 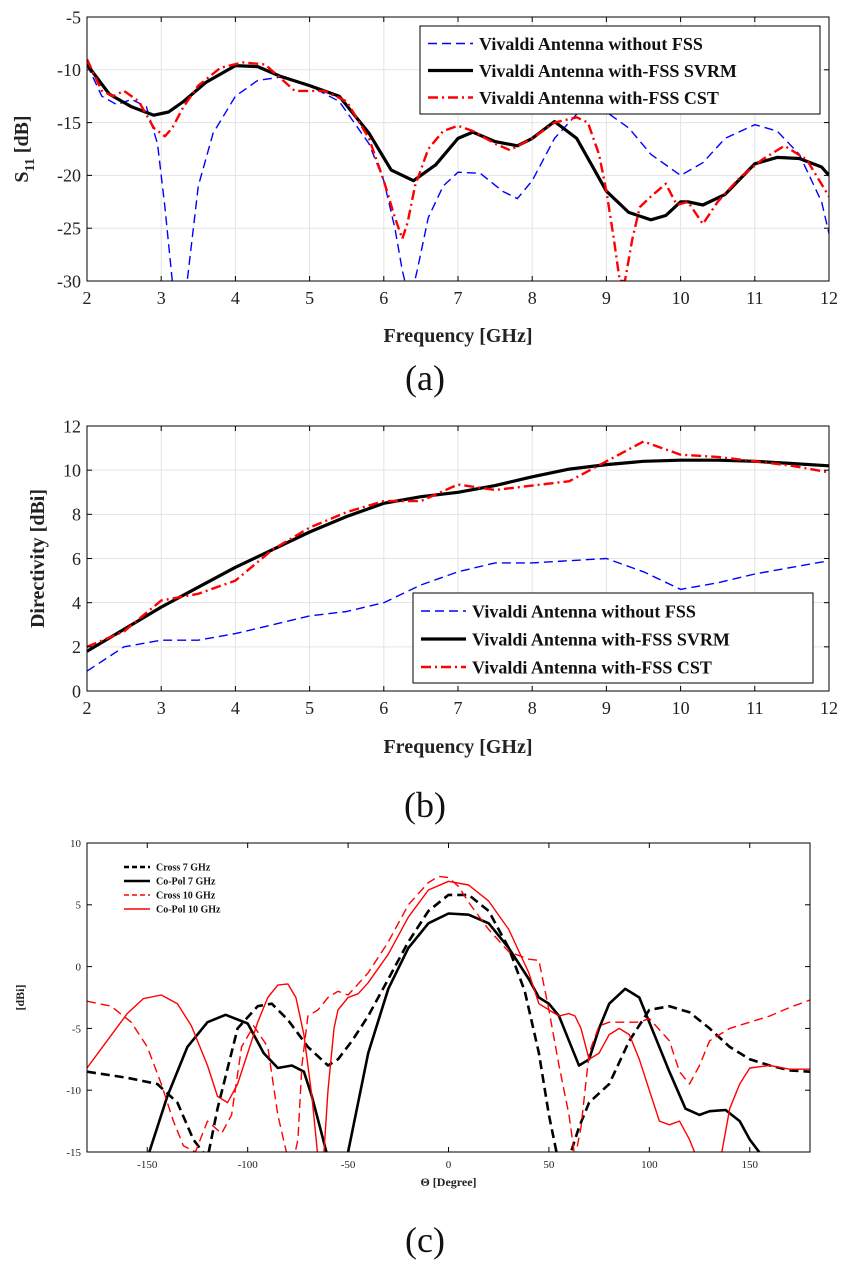 What do you see at coordinates (76, 515) in the screenshot?
I see `y-tick-label: 8` at bounding box center [76, 515].